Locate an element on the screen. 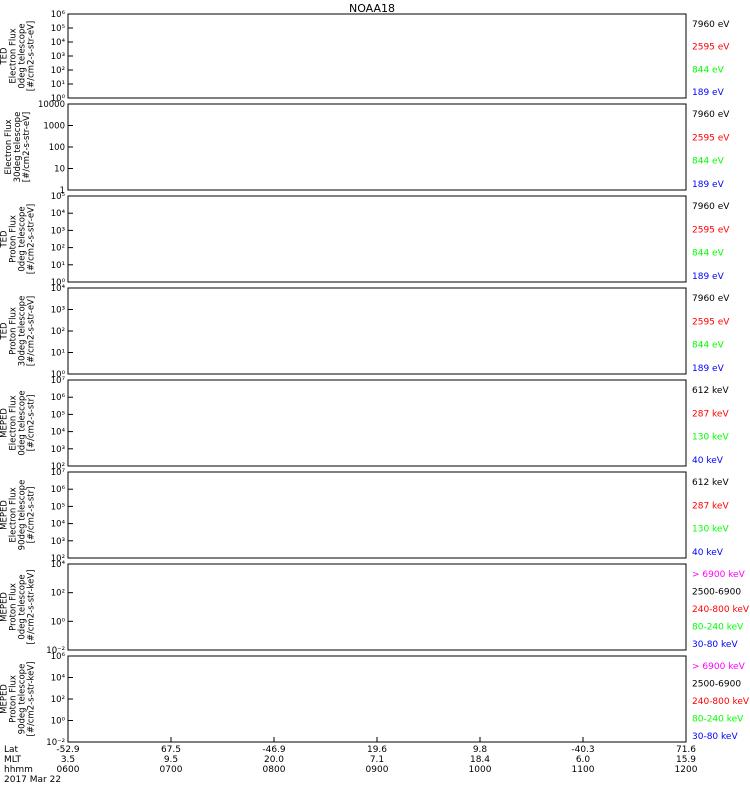 The image size is (750, 800). x-tick-label: 1000 is located at coordinates (480, 770).